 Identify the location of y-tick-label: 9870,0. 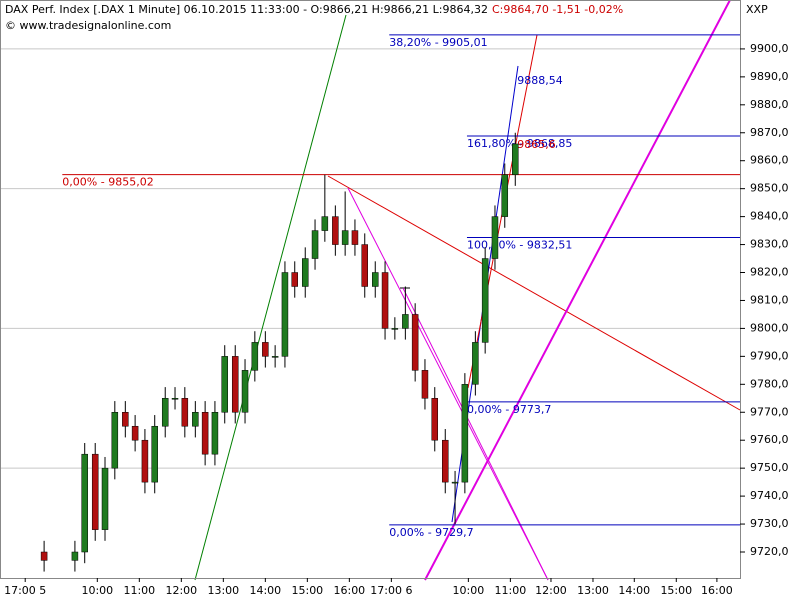
(769, 132).